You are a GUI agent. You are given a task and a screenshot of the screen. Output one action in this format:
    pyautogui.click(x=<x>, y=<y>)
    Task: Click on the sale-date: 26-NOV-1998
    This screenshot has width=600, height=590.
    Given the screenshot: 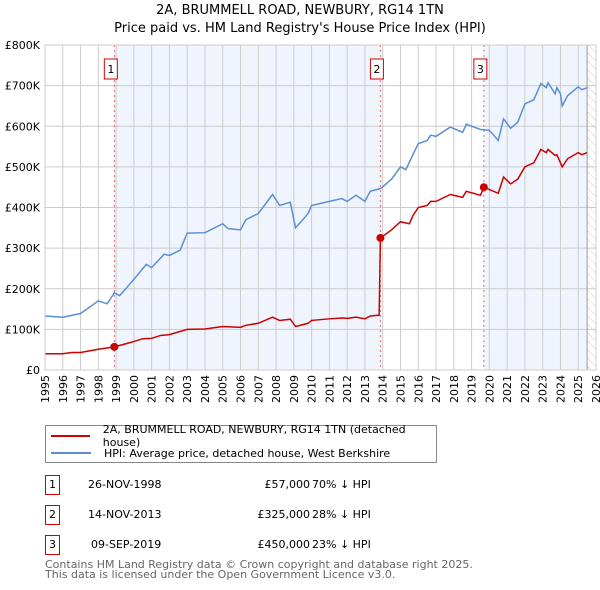 What is the action you would take?
    pyautogui.click(x=125, y=484)
    